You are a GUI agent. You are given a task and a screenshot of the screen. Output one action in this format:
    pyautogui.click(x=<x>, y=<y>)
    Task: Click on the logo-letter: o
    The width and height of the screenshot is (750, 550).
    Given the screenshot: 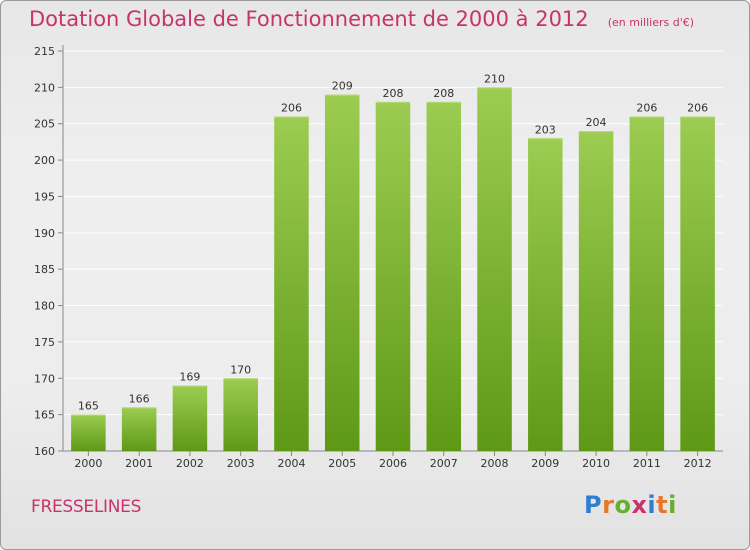 What is the action you would take?
    pyautogui.click(x=623, y=505)
    